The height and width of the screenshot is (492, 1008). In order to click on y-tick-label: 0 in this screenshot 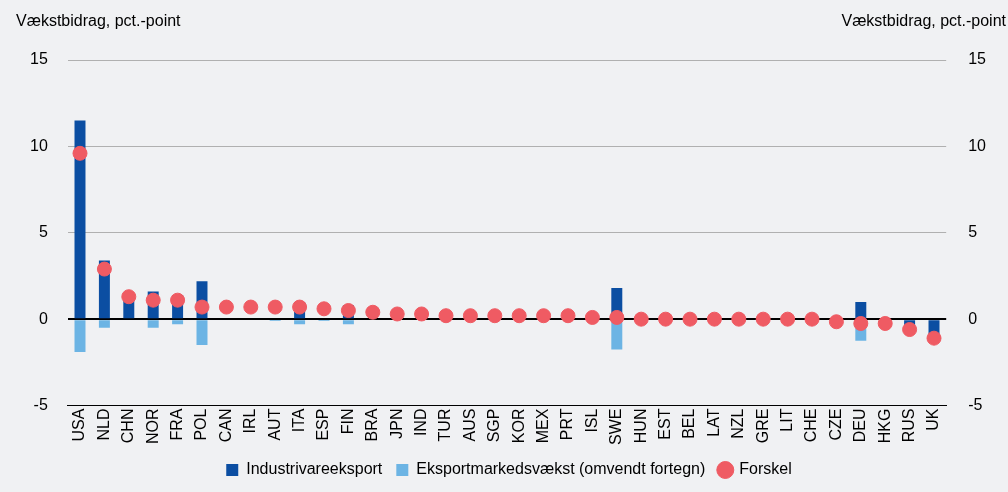, I will do `click(43, 318)`.